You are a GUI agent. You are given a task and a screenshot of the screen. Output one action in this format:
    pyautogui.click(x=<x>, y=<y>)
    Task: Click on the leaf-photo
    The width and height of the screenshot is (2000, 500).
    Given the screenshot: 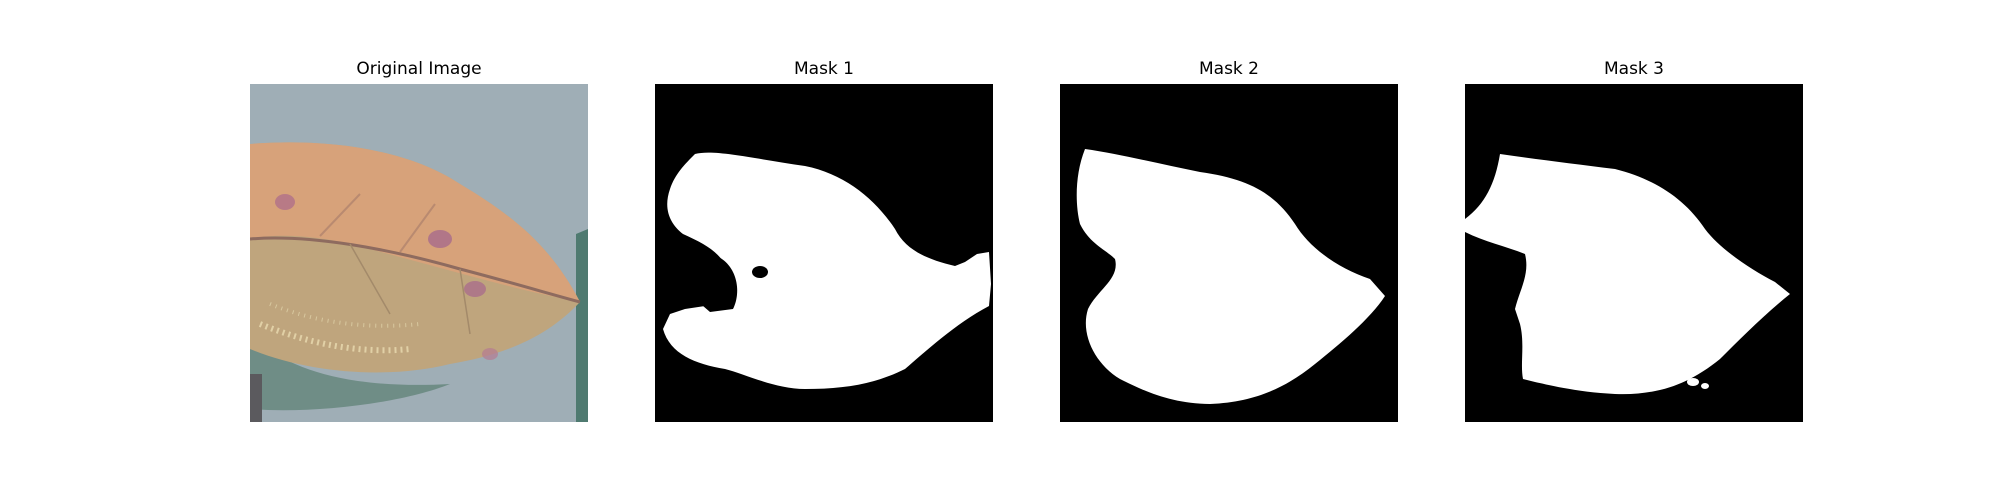 What is the action you would take?
    pyautogui.click(x=419, y=253)
    